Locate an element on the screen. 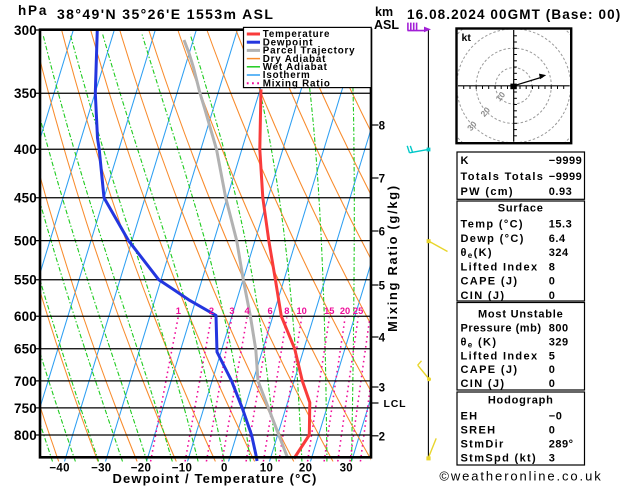  svg-text: Parcel Trajectory is located at coordinates (309, 51).